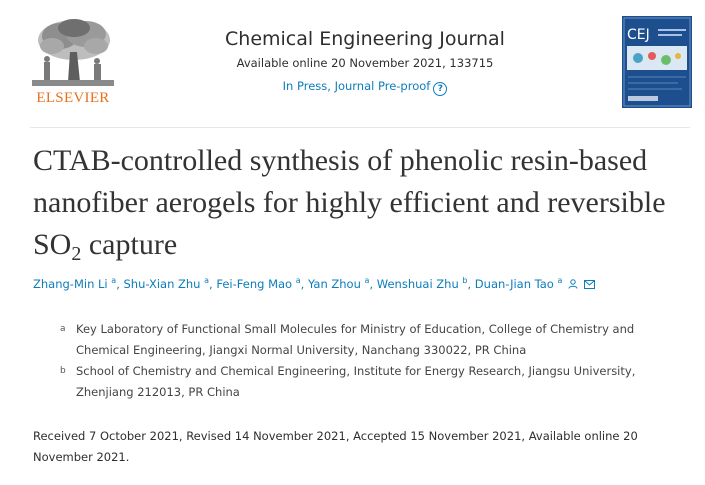 This screenshot has width=705, height=485. I want to click on author-link: Zhang-Min Li a, so click(75, 283).